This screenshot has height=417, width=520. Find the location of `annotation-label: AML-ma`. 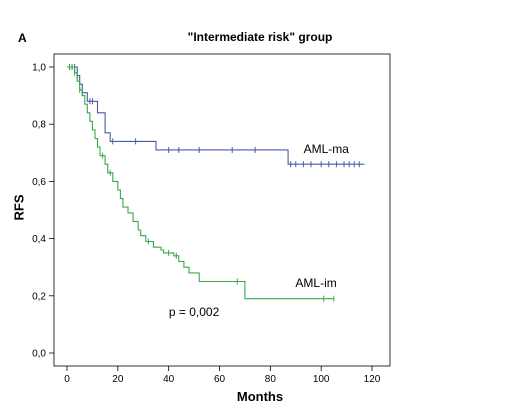

annotation-label: AML-ma is located at coordinates (327, 149).